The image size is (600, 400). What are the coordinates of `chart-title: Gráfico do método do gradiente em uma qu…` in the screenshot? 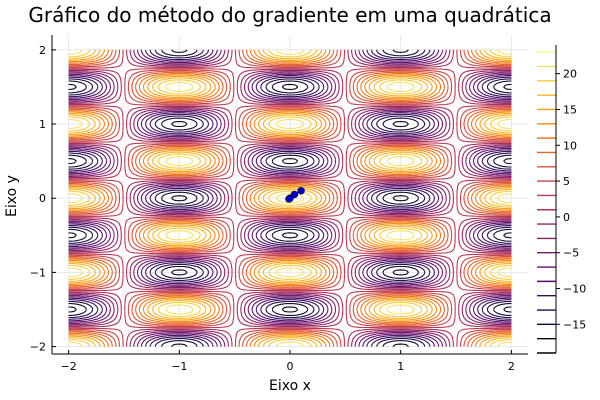 It's located at (289, 15).